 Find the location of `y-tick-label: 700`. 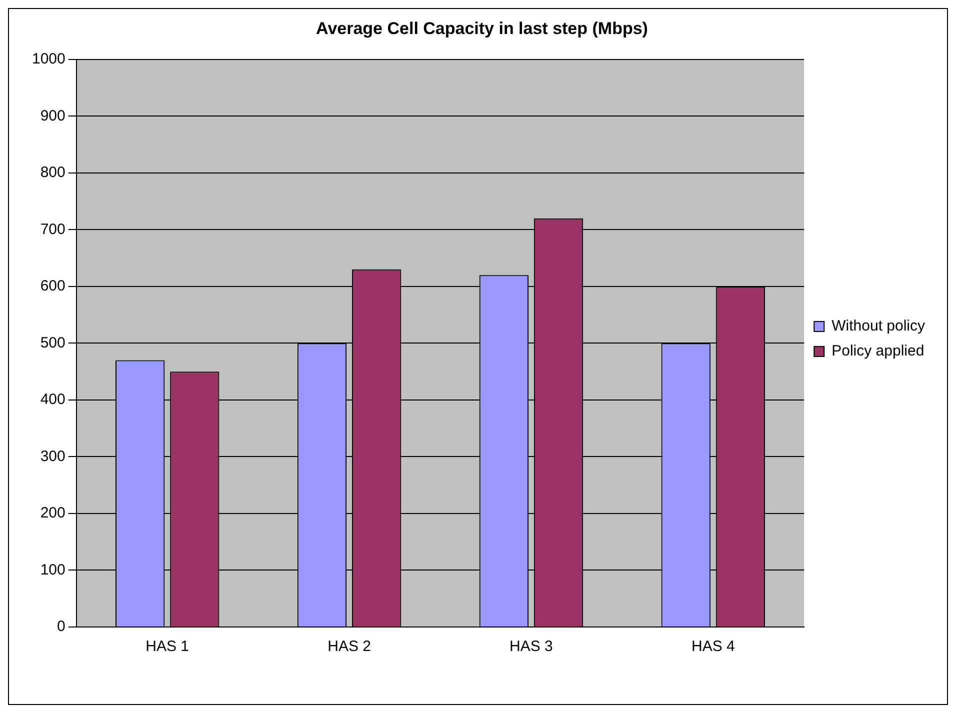

y-tick-label: 700 is located at coordinates (53, 229).